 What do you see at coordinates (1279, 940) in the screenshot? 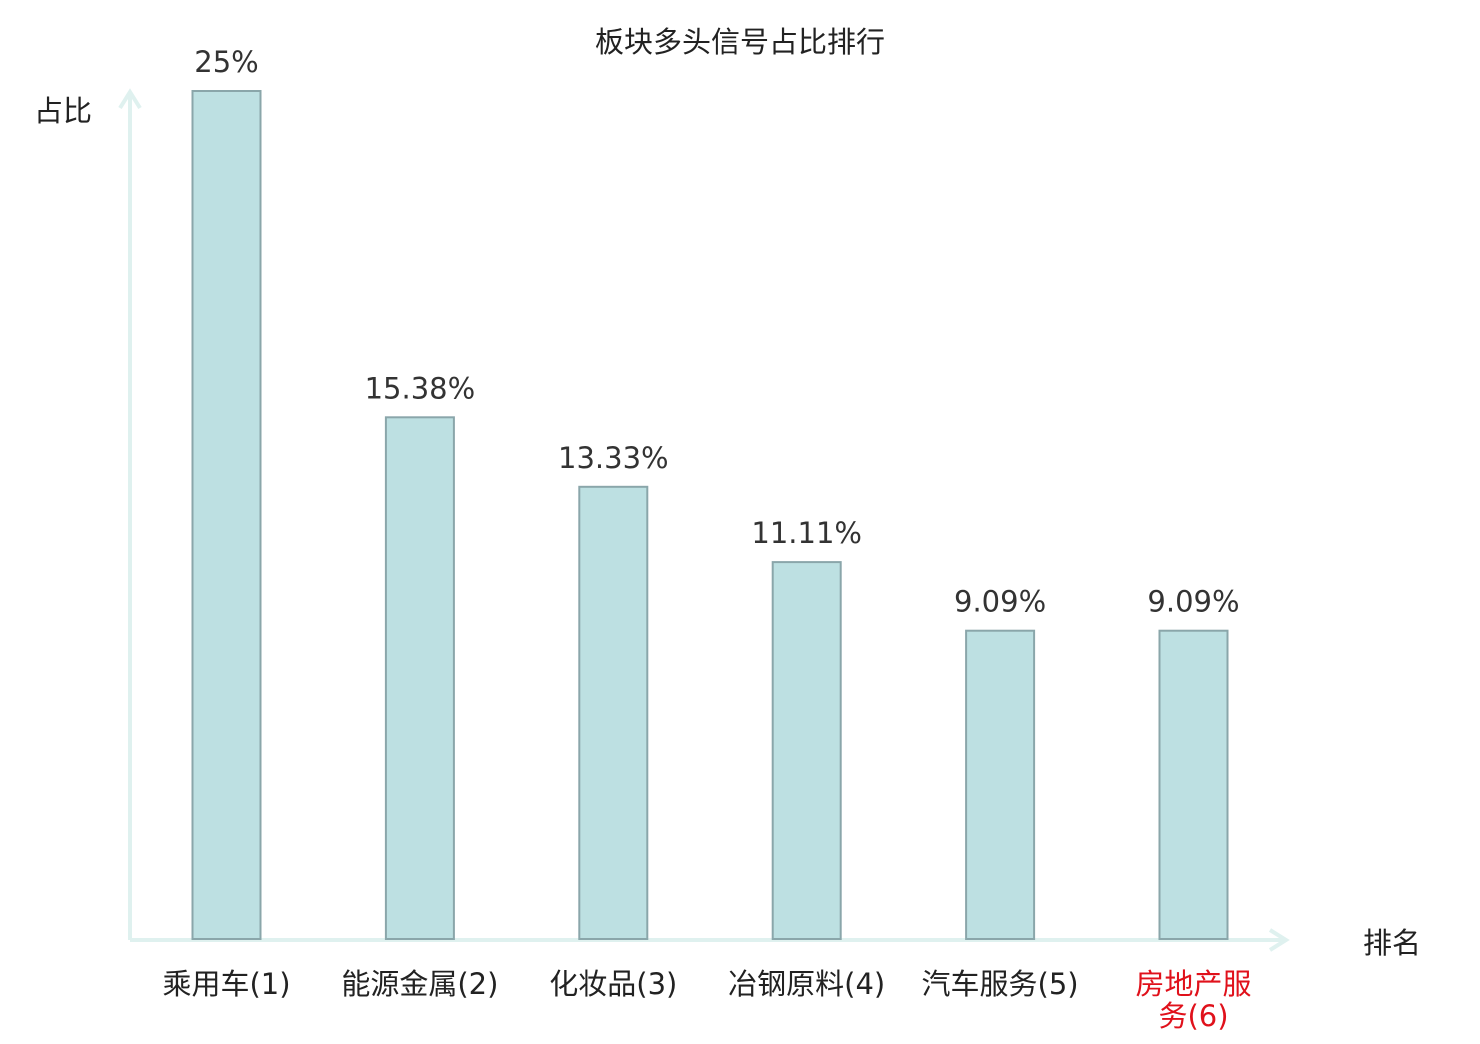
I see `x-axis-arrow-icon` at bounding box center [1279, 940].